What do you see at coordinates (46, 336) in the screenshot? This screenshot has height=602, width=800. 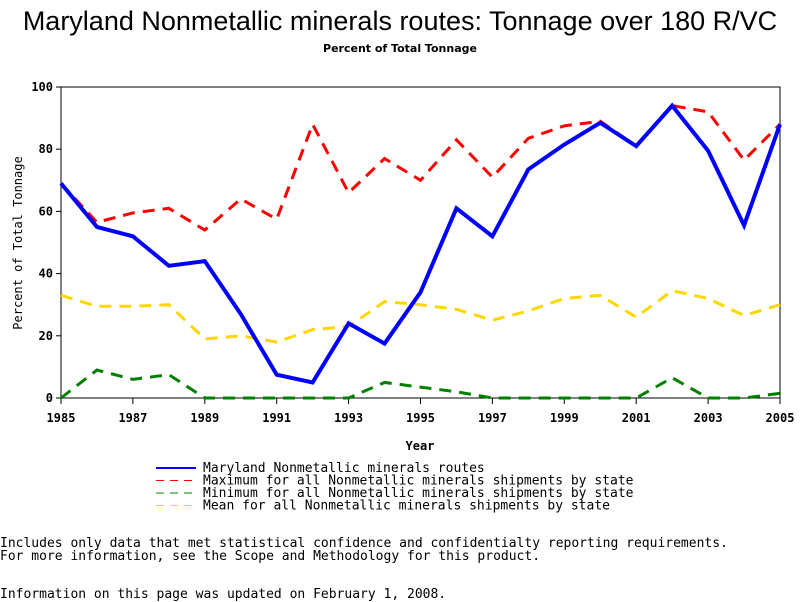 I see `y-tick-label: 20` at bounding box center [46, 336].